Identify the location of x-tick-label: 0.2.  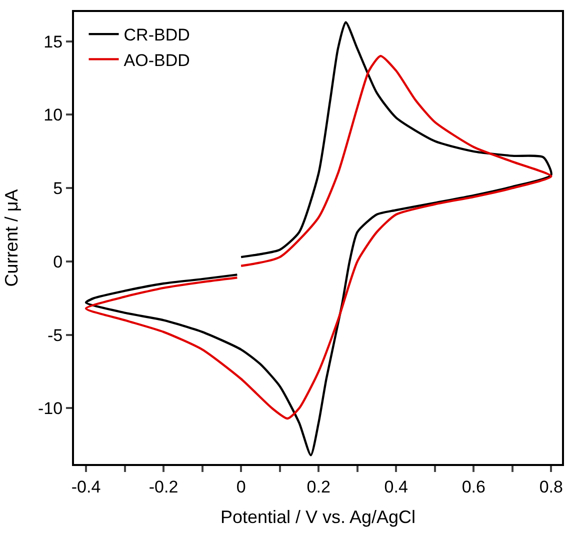
(318, 486).